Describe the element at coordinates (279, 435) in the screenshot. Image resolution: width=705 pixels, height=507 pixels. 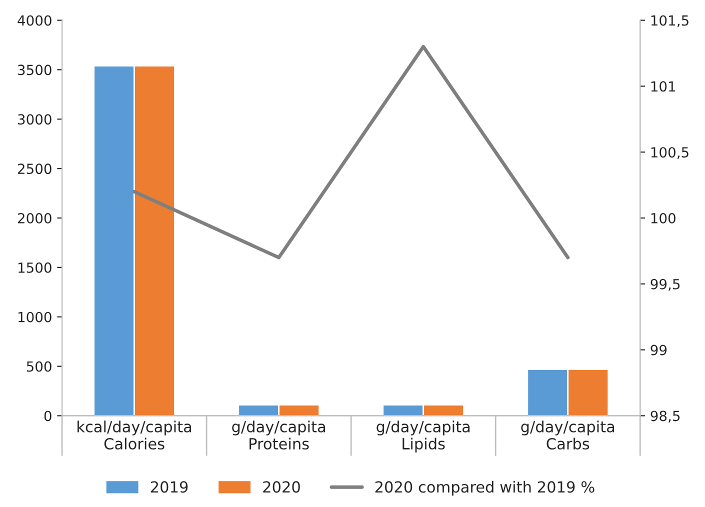
I see `x-tick-label: g/day/capita Proteins` at that location.